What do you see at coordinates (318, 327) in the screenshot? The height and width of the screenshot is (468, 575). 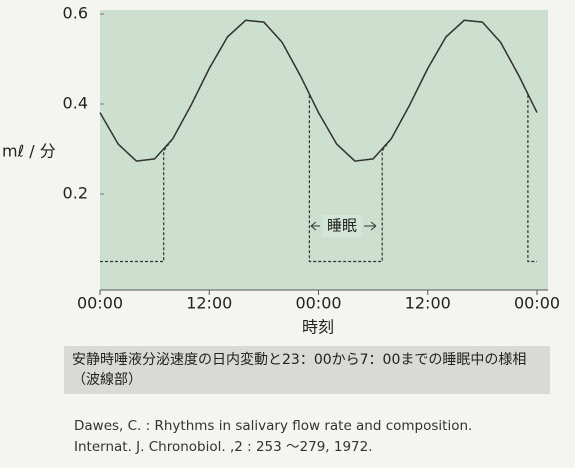 I see `x-axis-label: 時刻` at bounding box center [318, 327].